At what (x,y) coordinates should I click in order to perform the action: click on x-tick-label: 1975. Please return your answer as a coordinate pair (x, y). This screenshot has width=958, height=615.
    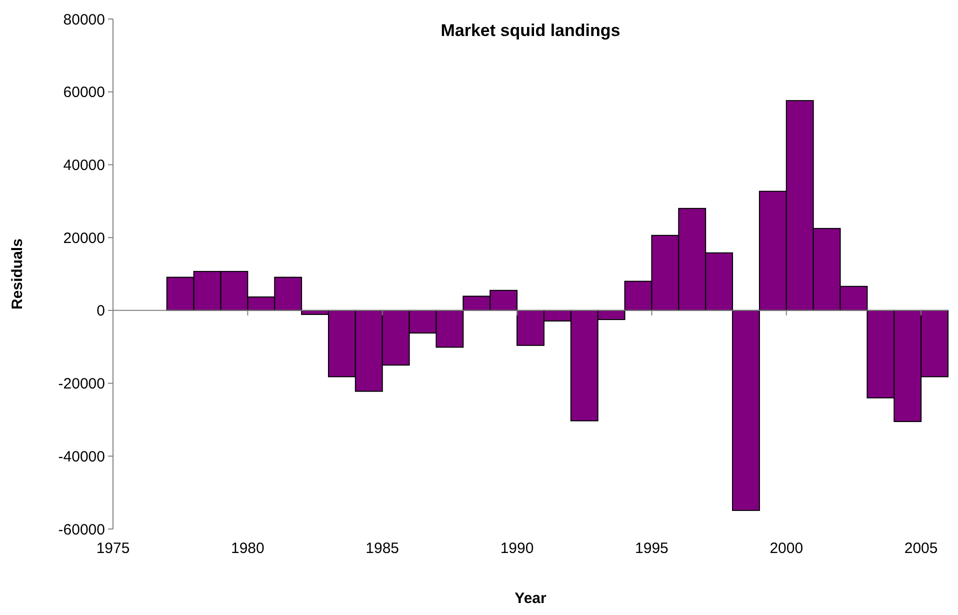
    Looking at the image, I should click on (113, 548).